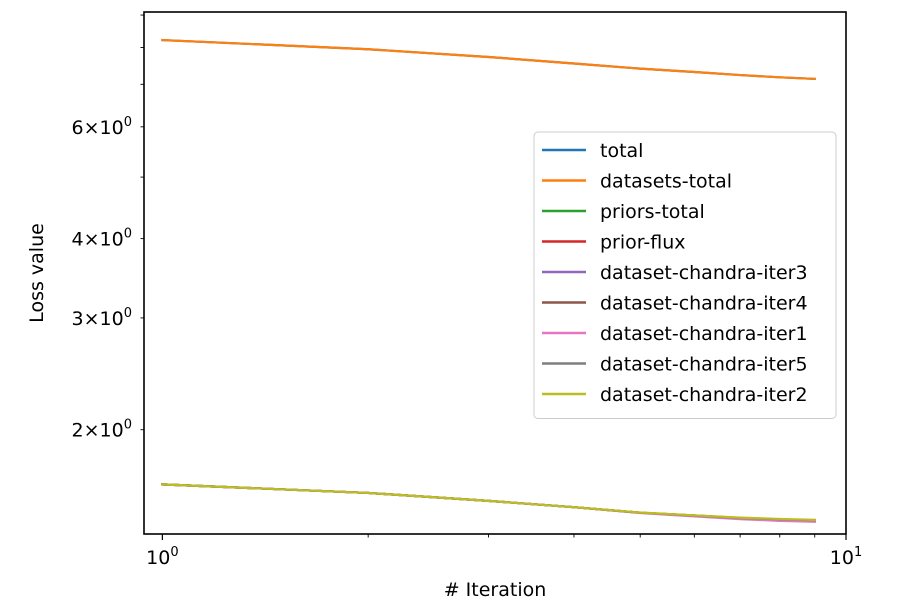 The image size is (900, 600). I want to click on x-tick-label: 101, so click(846, 557).